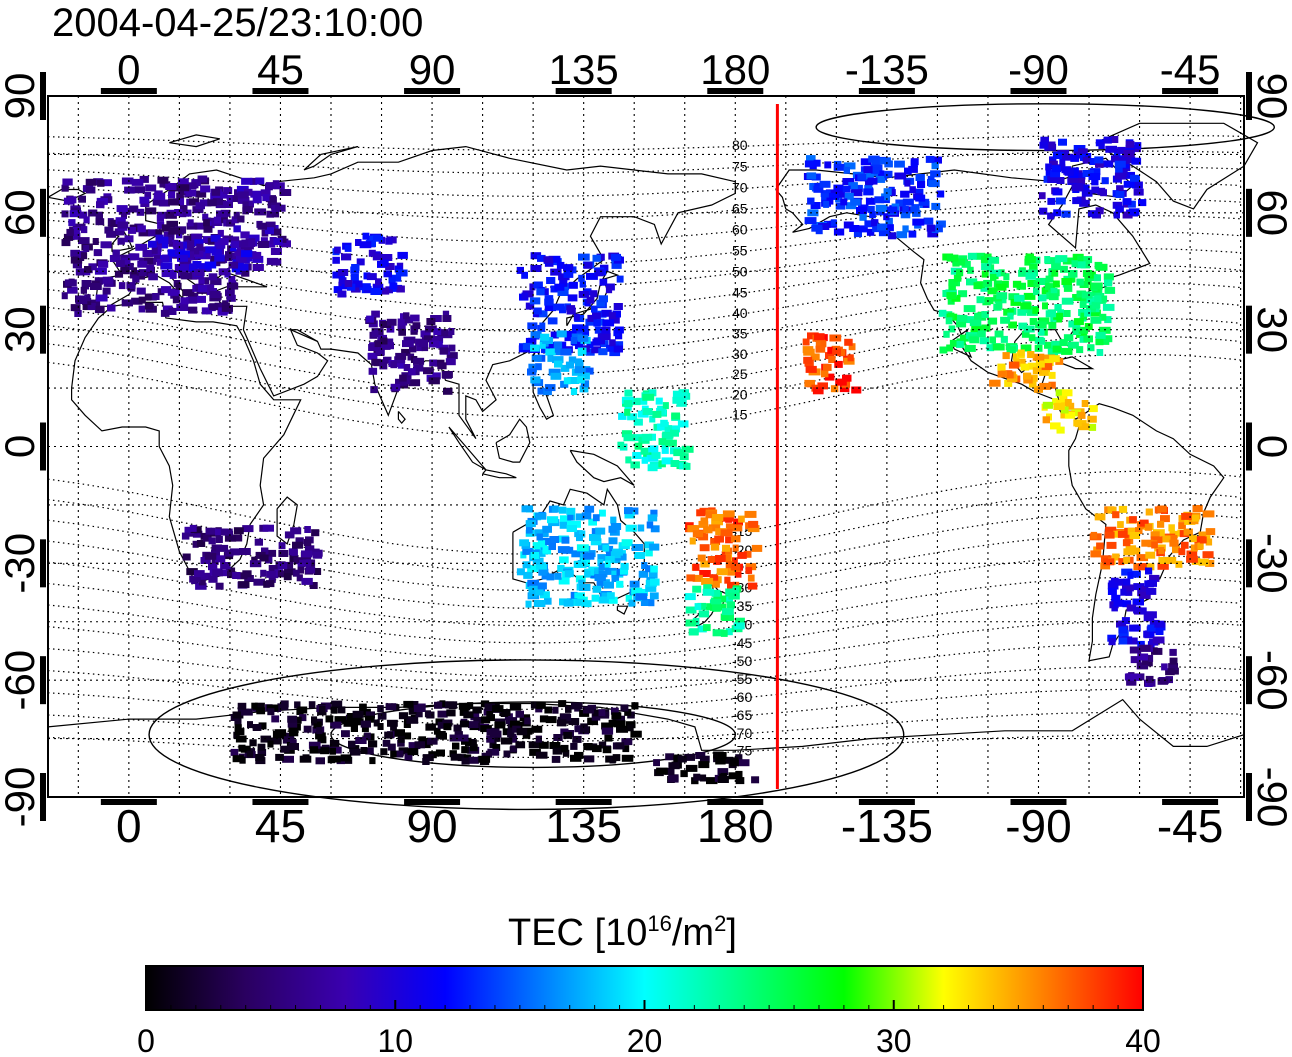  What do you see at coordinates (1270, 563) in the screenshot?
I see `lat-tick-label-right: -30` at bounding box center [1270, 563].